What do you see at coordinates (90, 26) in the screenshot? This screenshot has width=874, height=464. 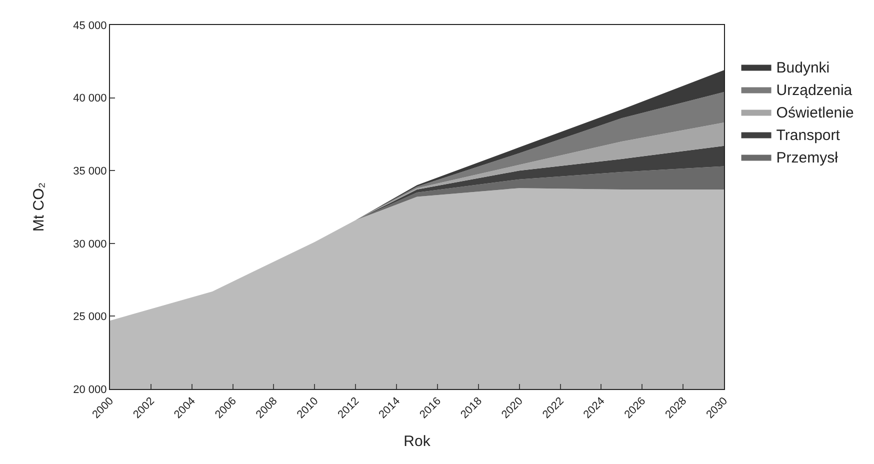 I see `y-tick-label: 45 000` at bounding box center [90, 26].